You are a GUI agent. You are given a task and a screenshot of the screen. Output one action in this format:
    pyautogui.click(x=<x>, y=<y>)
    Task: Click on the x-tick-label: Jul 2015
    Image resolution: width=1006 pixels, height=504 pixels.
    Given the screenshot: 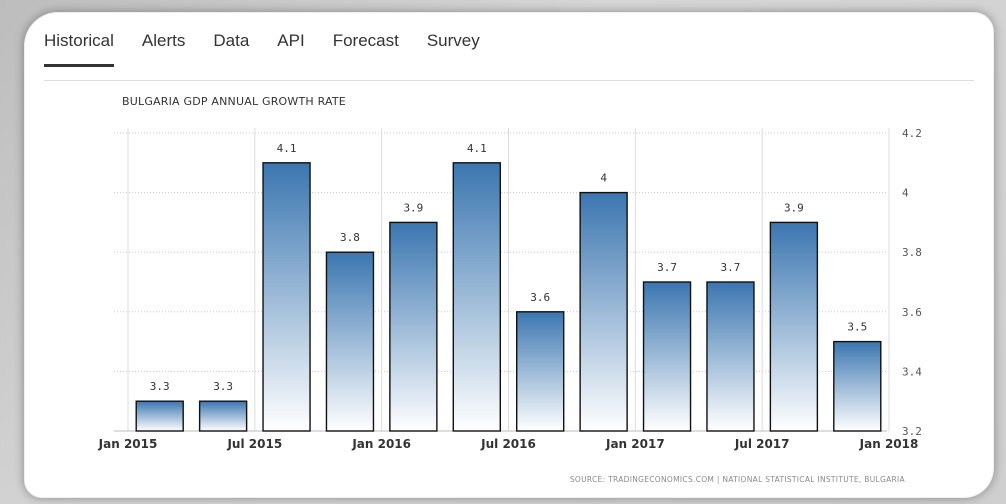 What is the action you would take?
    pyautogui.click(x=254, y=444)
    